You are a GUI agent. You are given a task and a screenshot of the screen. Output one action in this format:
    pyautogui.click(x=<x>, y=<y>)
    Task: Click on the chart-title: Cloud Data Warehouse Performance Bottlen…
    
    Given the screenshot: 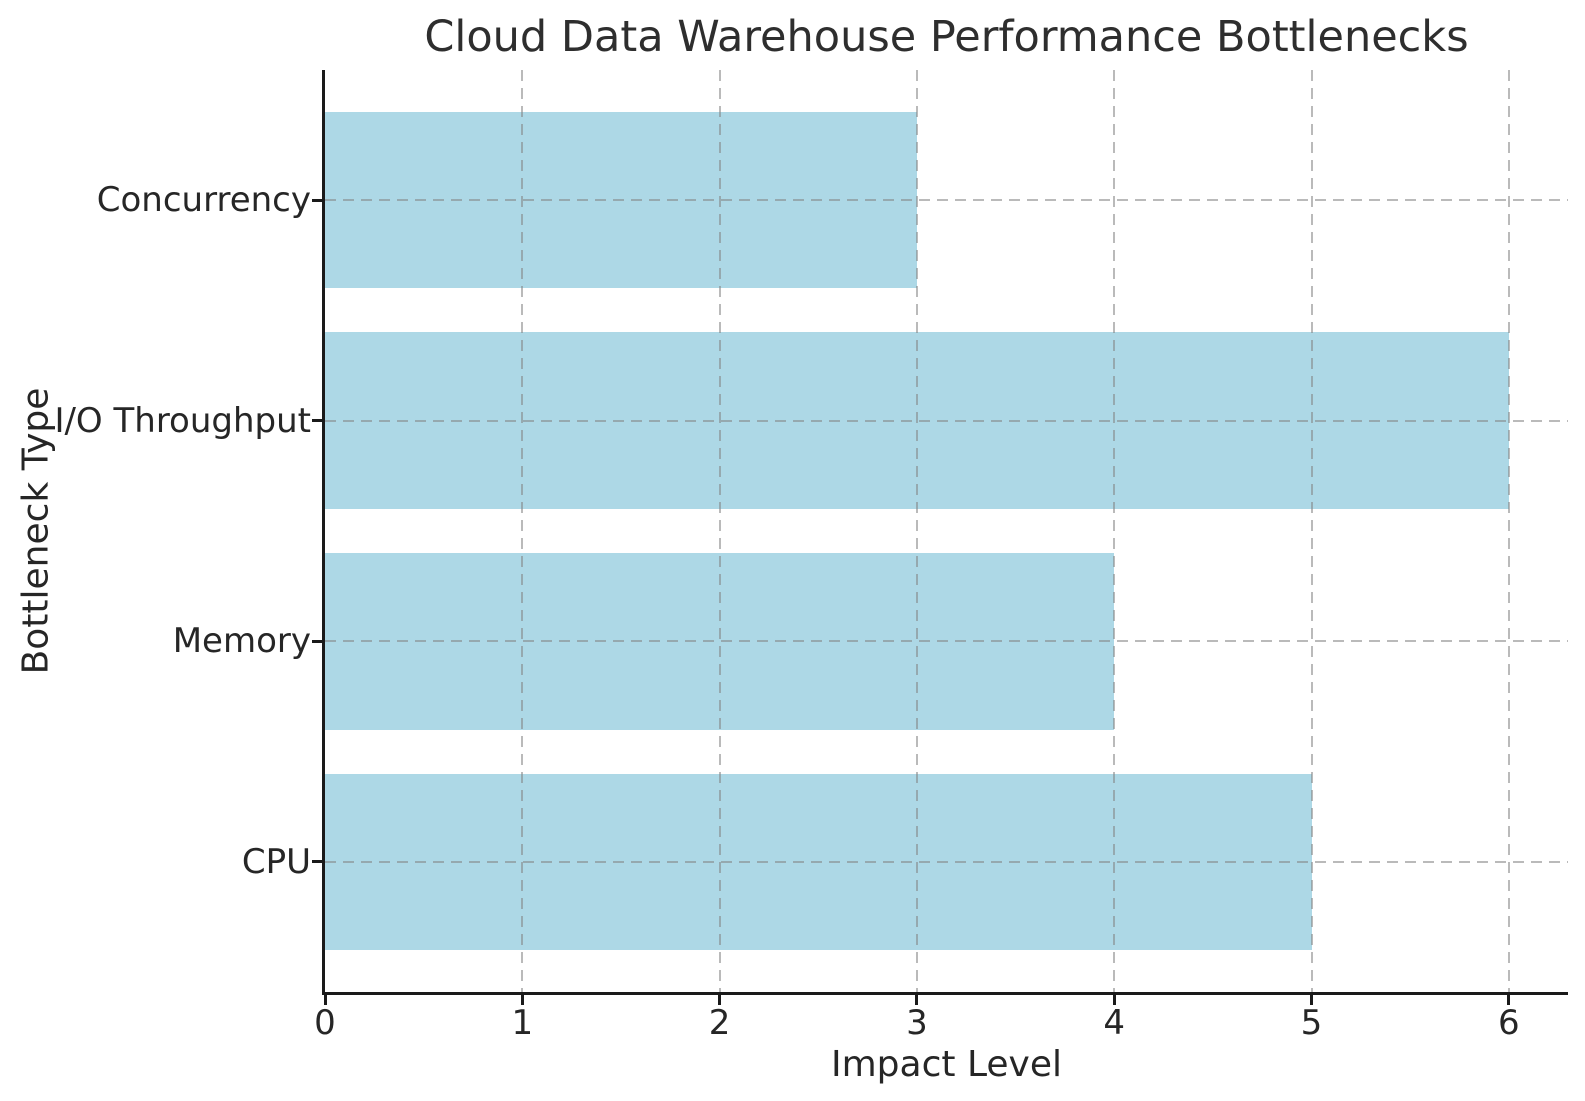 What is the action you would take?
    pyautogui.click(x=946, y=37)
    